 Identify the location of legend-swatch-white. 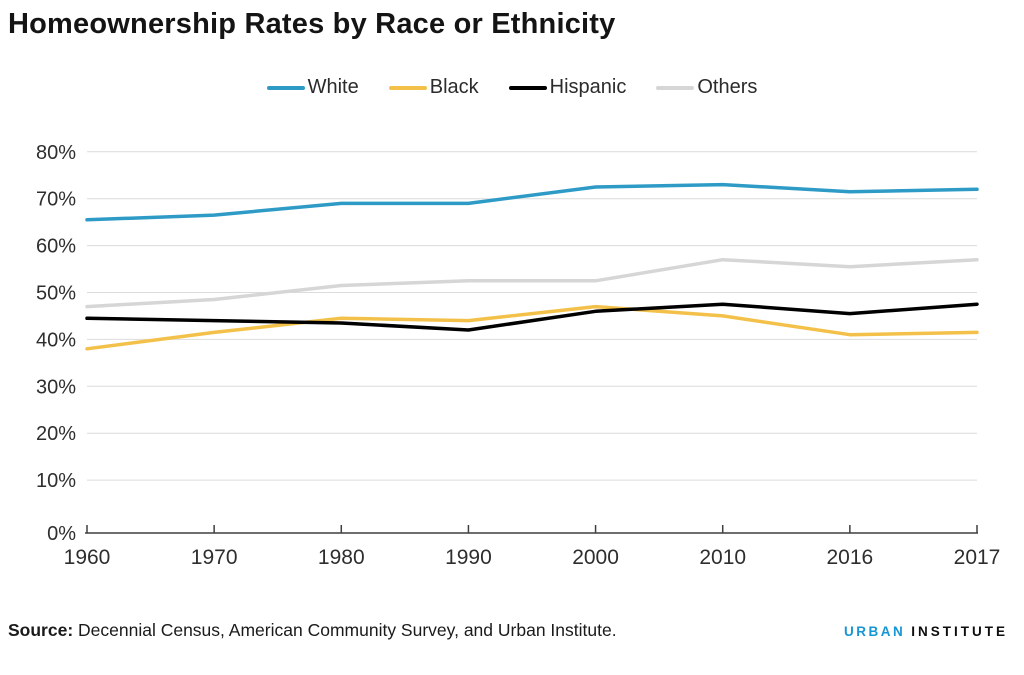
(285, 87).